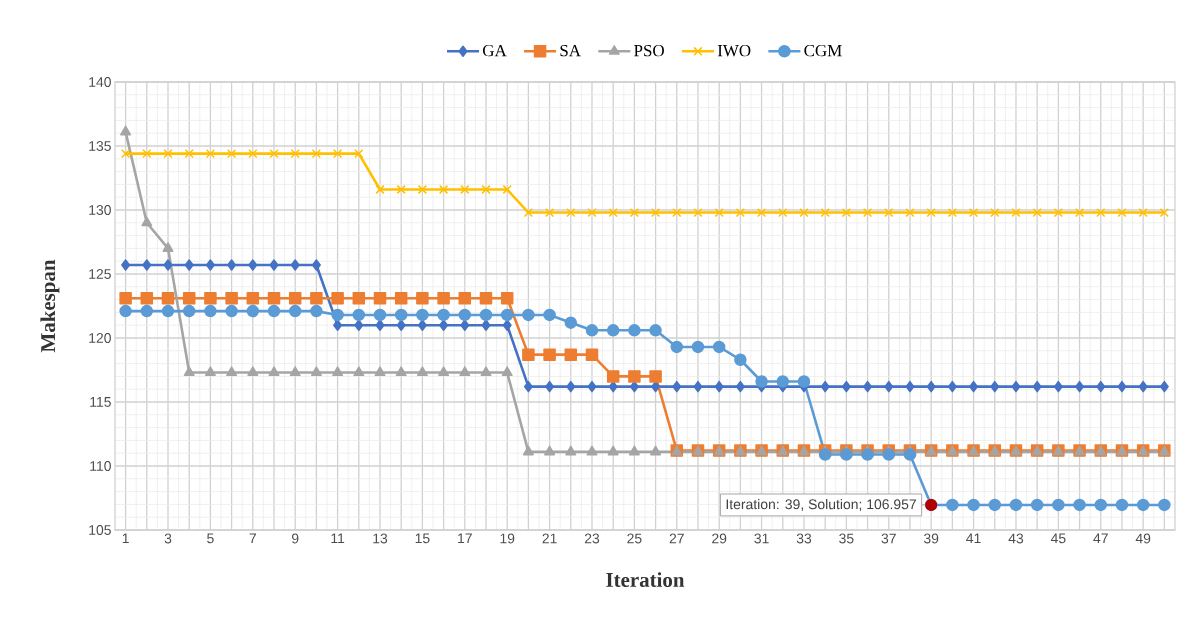 The height and width of the screenshot is (621, 1192). What do you see at coordinates (645, 579) in the screenshot?
I see `x-axis-title: Iteration` at bounding box center [645, 579].